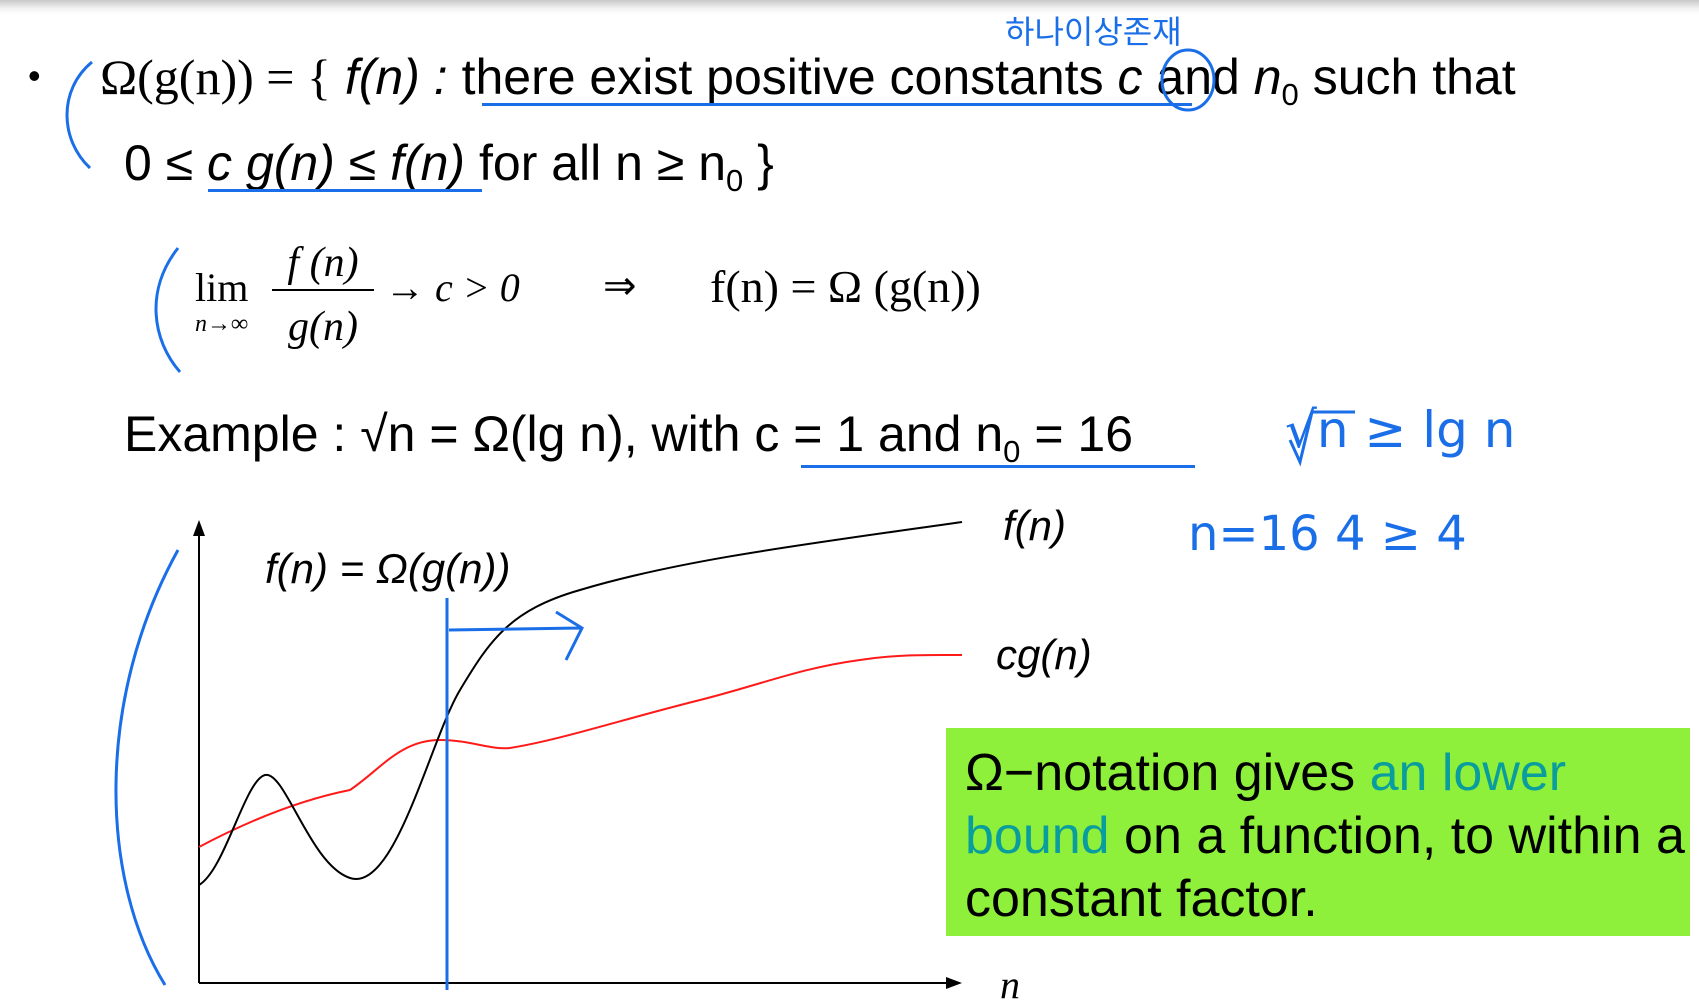 The width and height of the screenshot is (1699, 1007). What do you see at coordinates (1012, 451) in the screenshot?
I see `example-sub: 0` at bounding box center [1012, 451].